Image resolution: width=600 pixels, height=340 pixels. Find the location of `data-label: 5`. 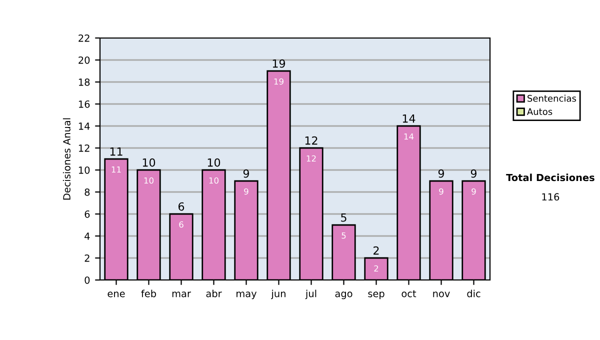

data-label: 5 is located at coordinates (344, 235).